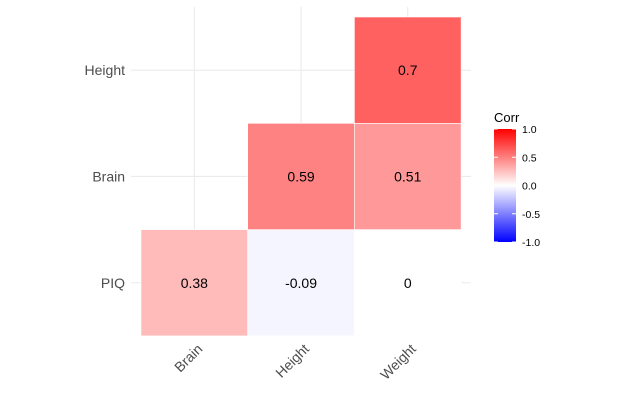 This screenshot has width=629, height=404. What do you see at coordinates (529, 158) in the screenshot?
I see `legend-tick-label: 0.5` at bounding box center [529, 158].